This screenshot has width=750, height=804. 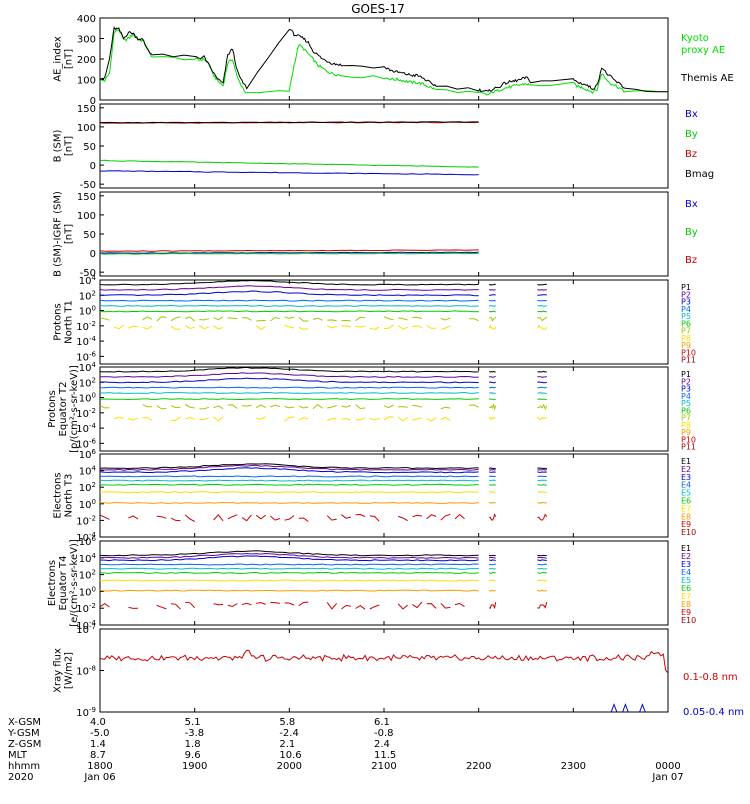 I want to click on ephemeris-row-label: 2020, so click(x=20, y=777).